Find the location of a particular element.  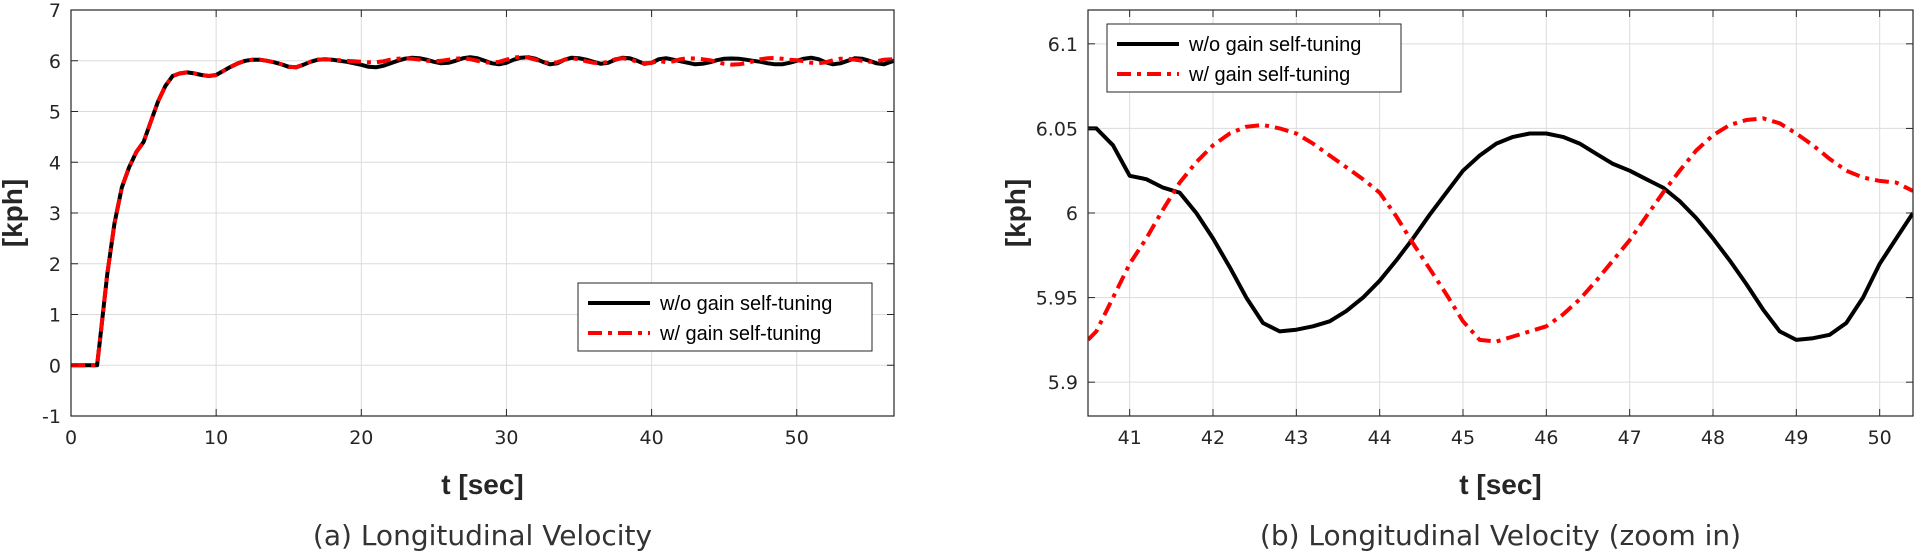

legend-b: w/o gain self-tuning w/ gain self-tuning is located at coordinates (1254, 58).